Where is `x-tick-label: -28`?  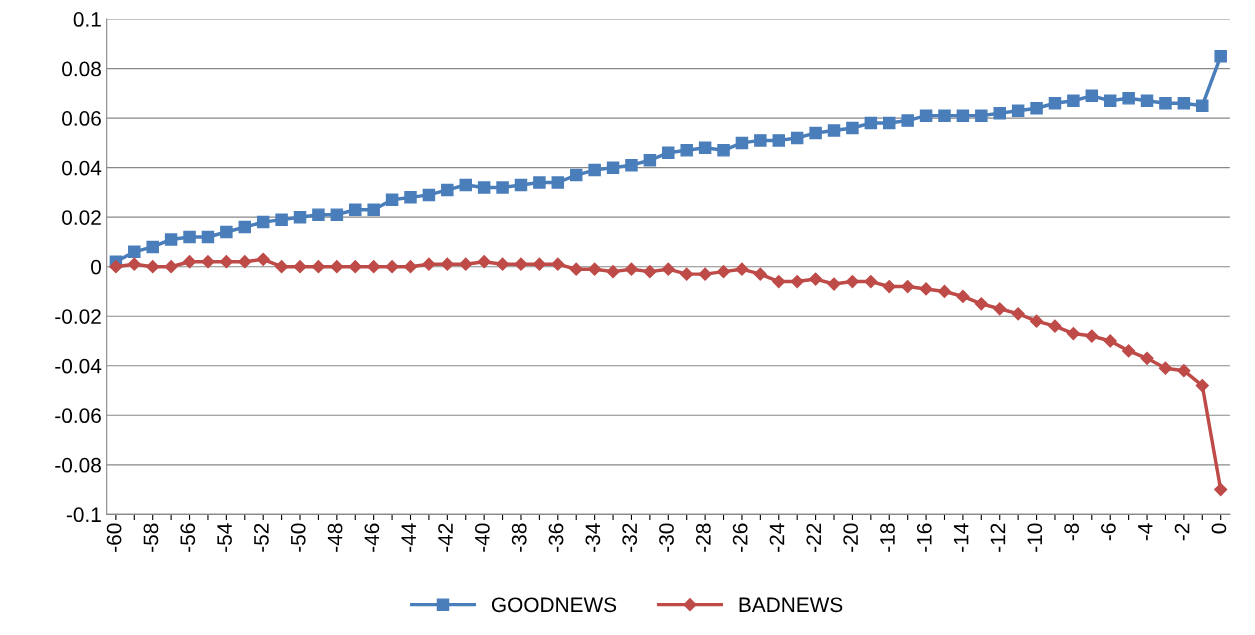 x-tick-label: -28 is located at coordinates (703, 537).